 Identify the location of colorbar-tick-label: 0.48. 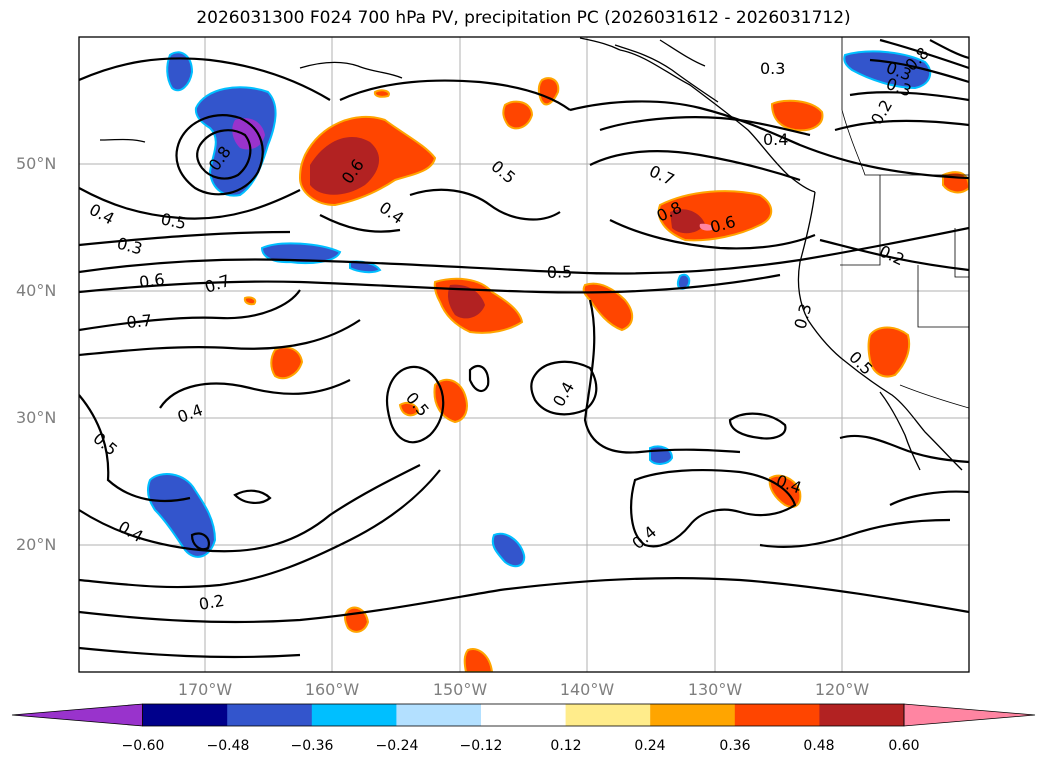
(819, 746).